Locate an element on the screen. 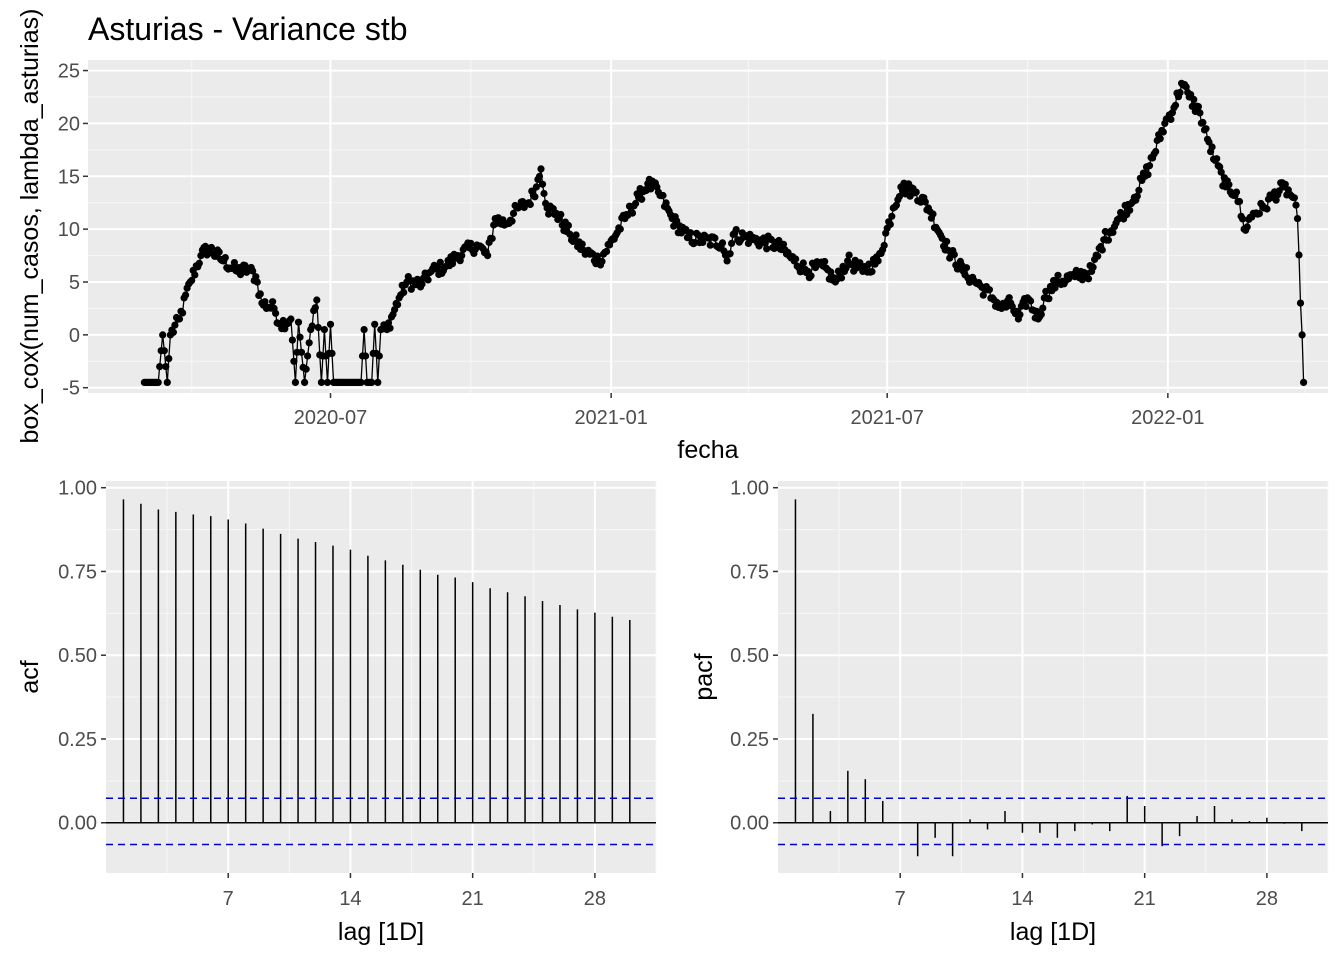 The height and width of the screenshot is (960, 1344). acf-y-tick-label: 0.25 is located at coordinates (77, 740).